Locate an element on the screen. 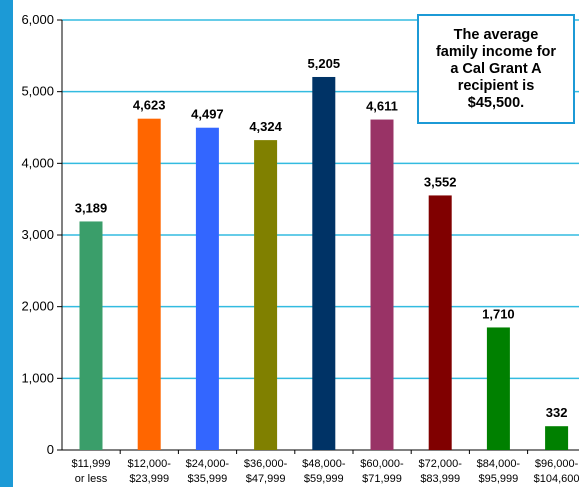 The image size is (579, 487). x-tick-label: $95,999 is located at coordinates (499, 479).